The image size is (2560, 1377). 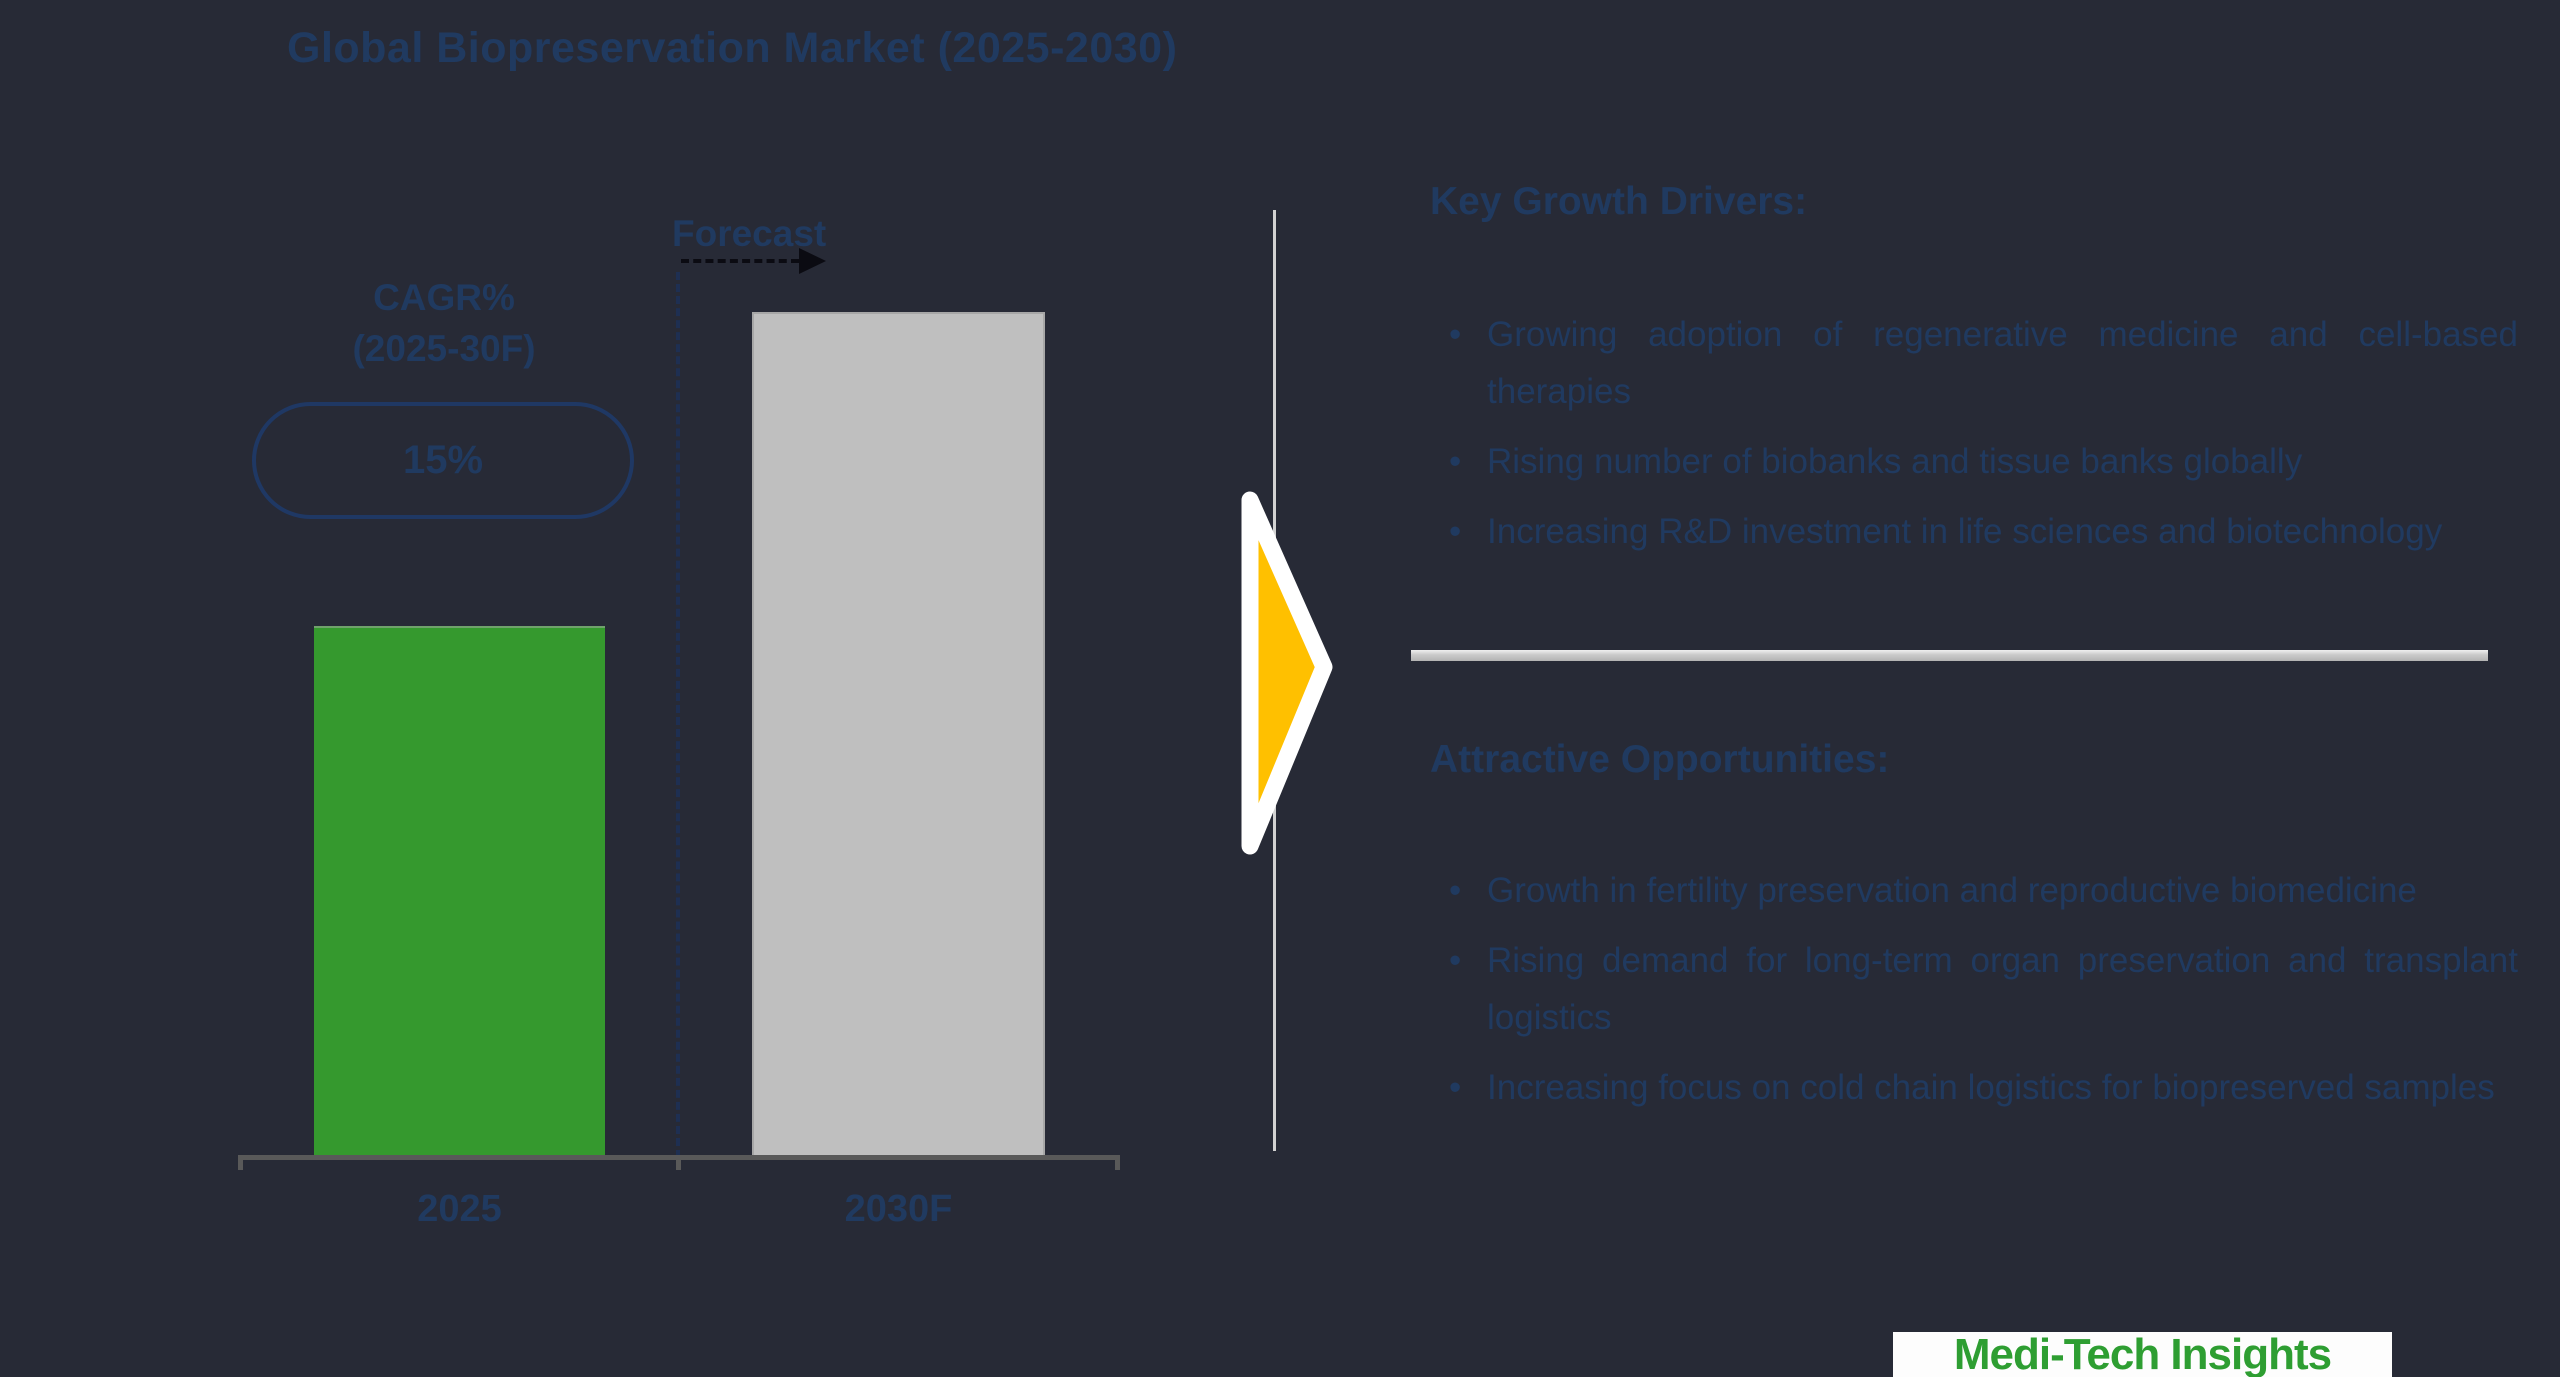 What do you see at coordinates (749, 233) in the screenshot?
I see `forecast-label: Forecast` at bounding box center [749, 233].